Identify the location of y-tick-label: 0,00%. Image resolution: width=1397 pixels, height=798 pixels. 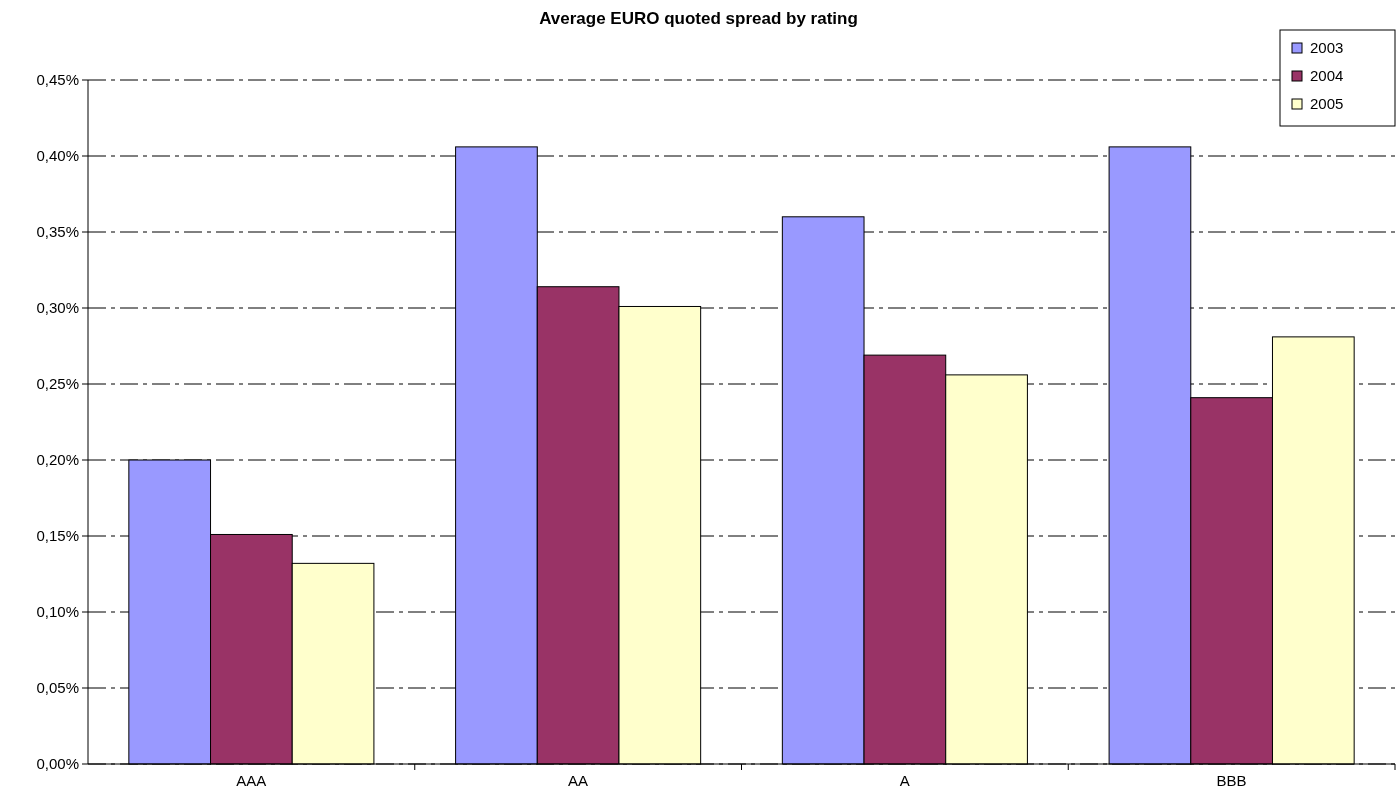
(57, 764).